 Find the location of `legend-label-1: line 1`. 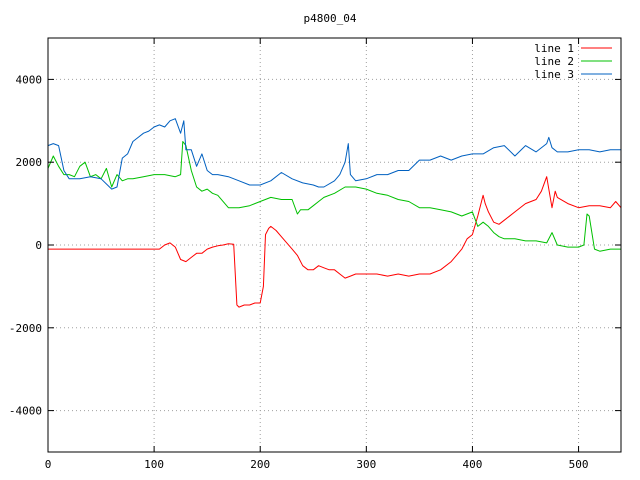

legend-label-1: line 1 is located at coordinates (554, 48).